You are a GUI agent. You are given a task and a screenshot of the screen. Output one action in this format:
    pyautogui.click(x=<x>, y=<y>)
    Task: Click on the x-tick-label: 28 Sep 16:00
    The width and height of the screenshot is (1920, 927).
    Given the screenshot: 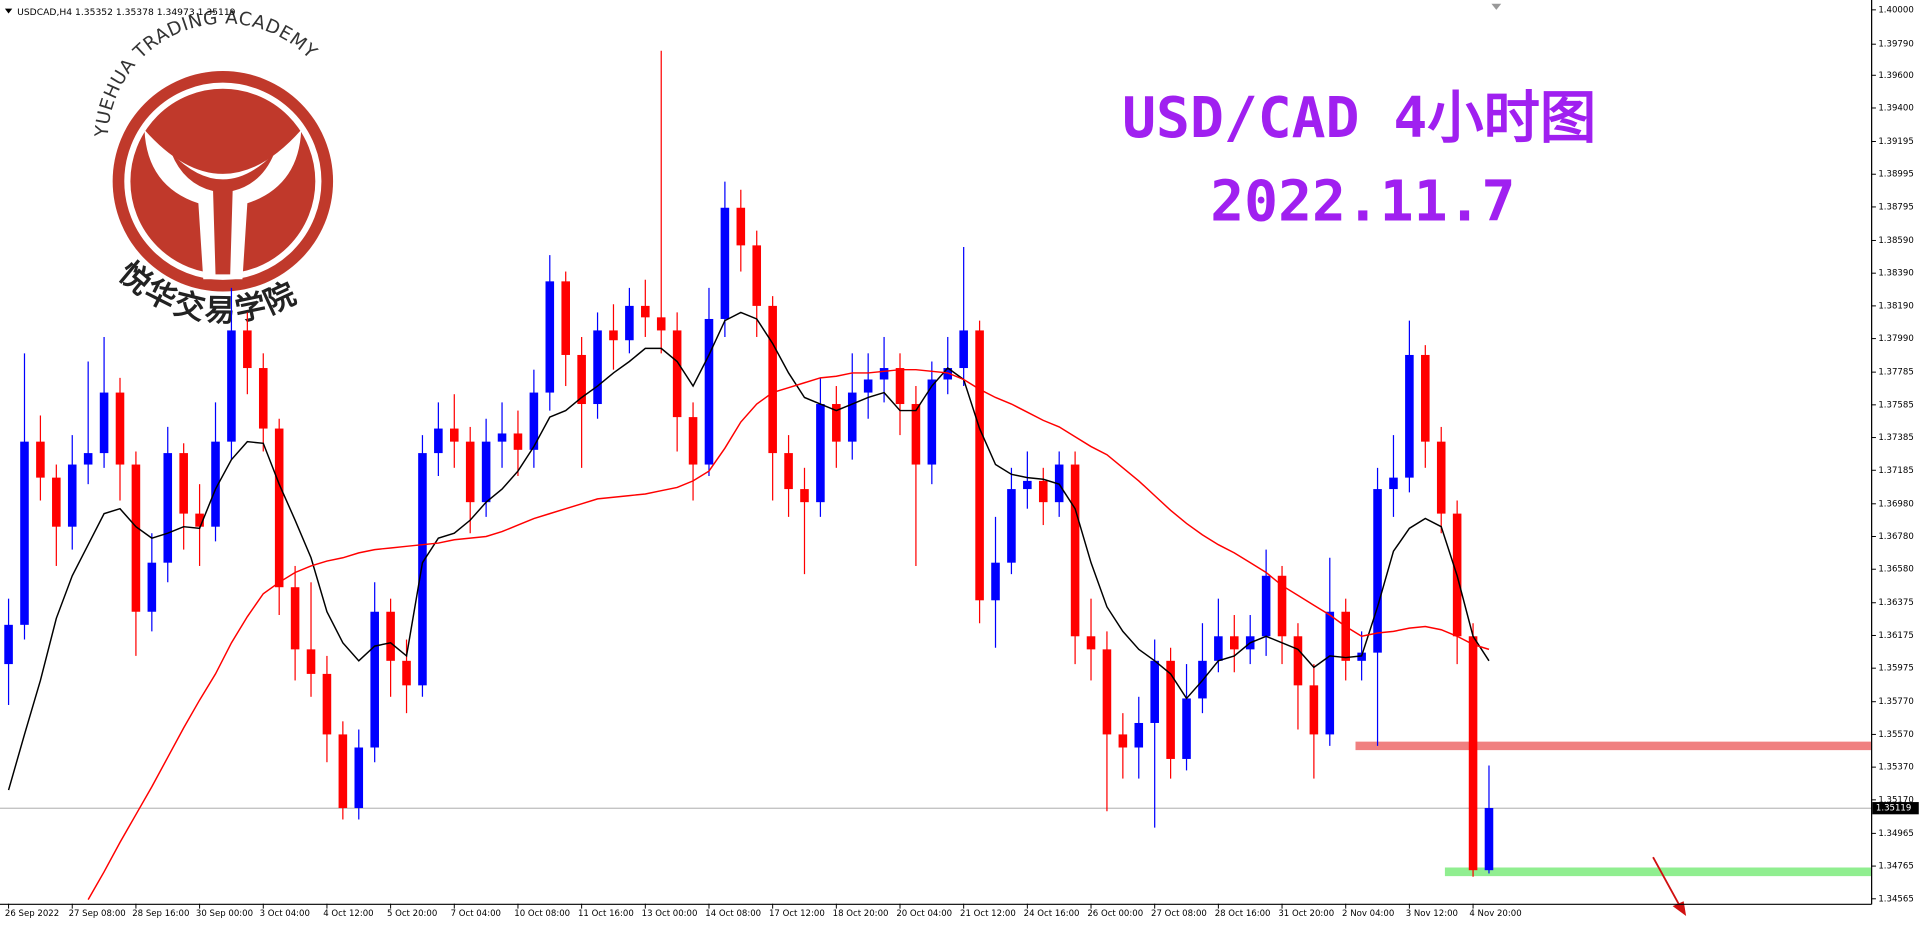 What is the action you would take?
    pyautogui.click(x=160, y=914)
    